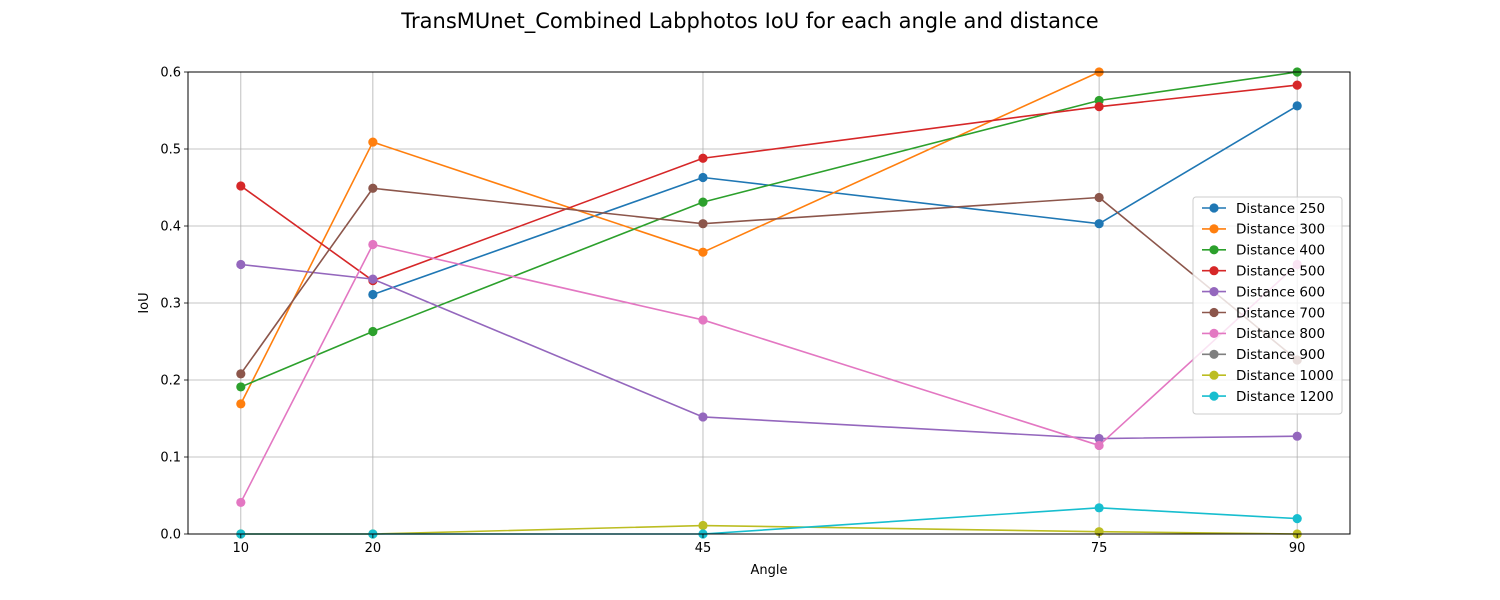 The width and height of the screenshot is (1500, 600). I want to click on x-tick-label: 90, so click(1297, 548).